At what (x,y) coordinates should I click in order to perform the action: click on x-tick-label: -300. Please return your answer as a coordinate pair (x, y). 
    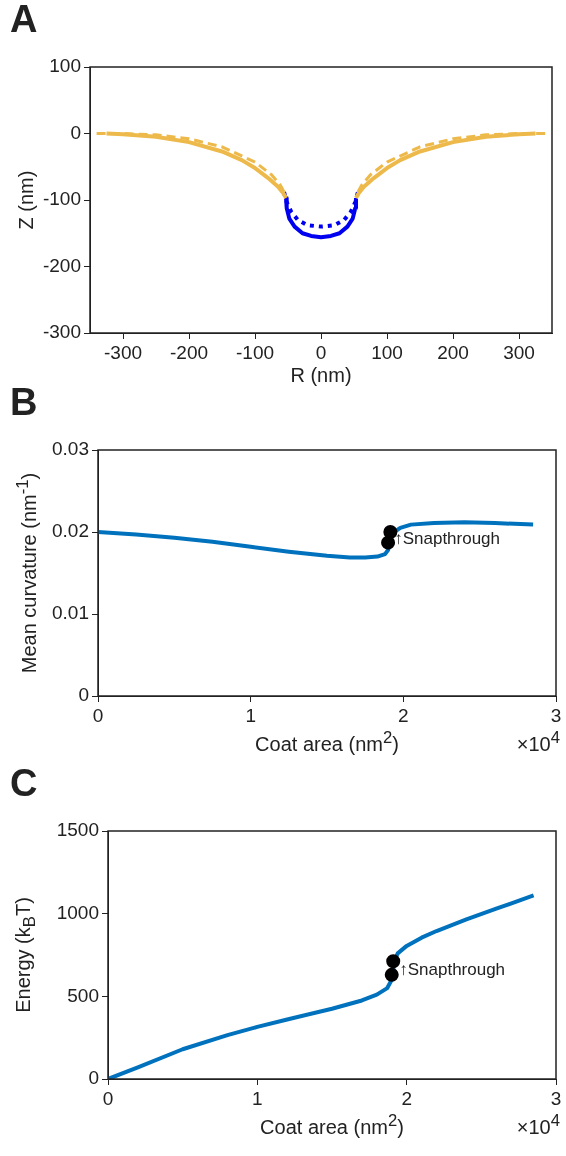
    Looking at the image, I should click on (123, 352).